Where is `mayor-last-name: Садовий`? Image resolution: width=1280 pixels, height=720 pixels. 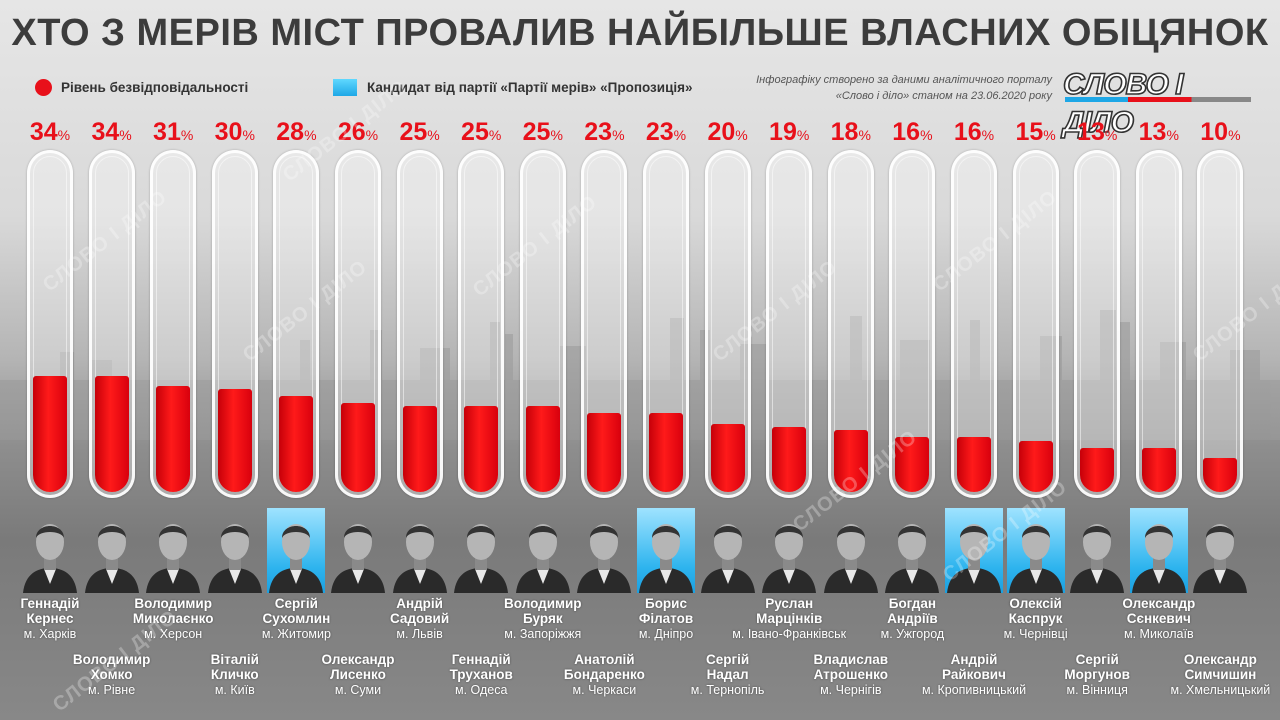
mayor-last-name: Садовий is located at coordinates (420, 618).